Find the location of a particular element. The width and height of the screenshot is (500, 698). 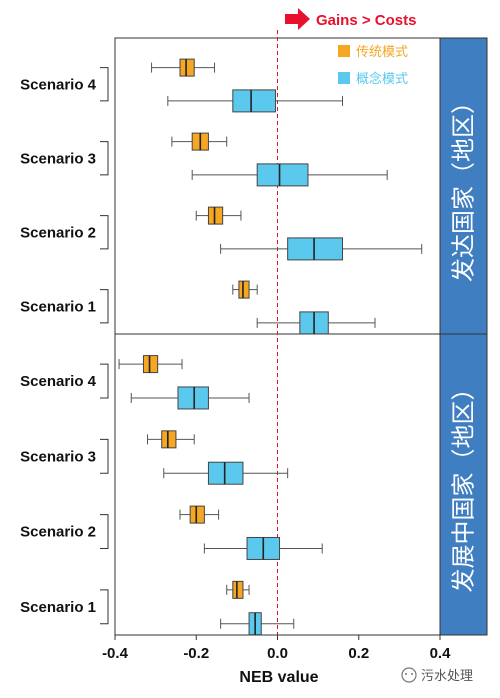

legend-swatch-conceptual is located at coordinates (344, 78).